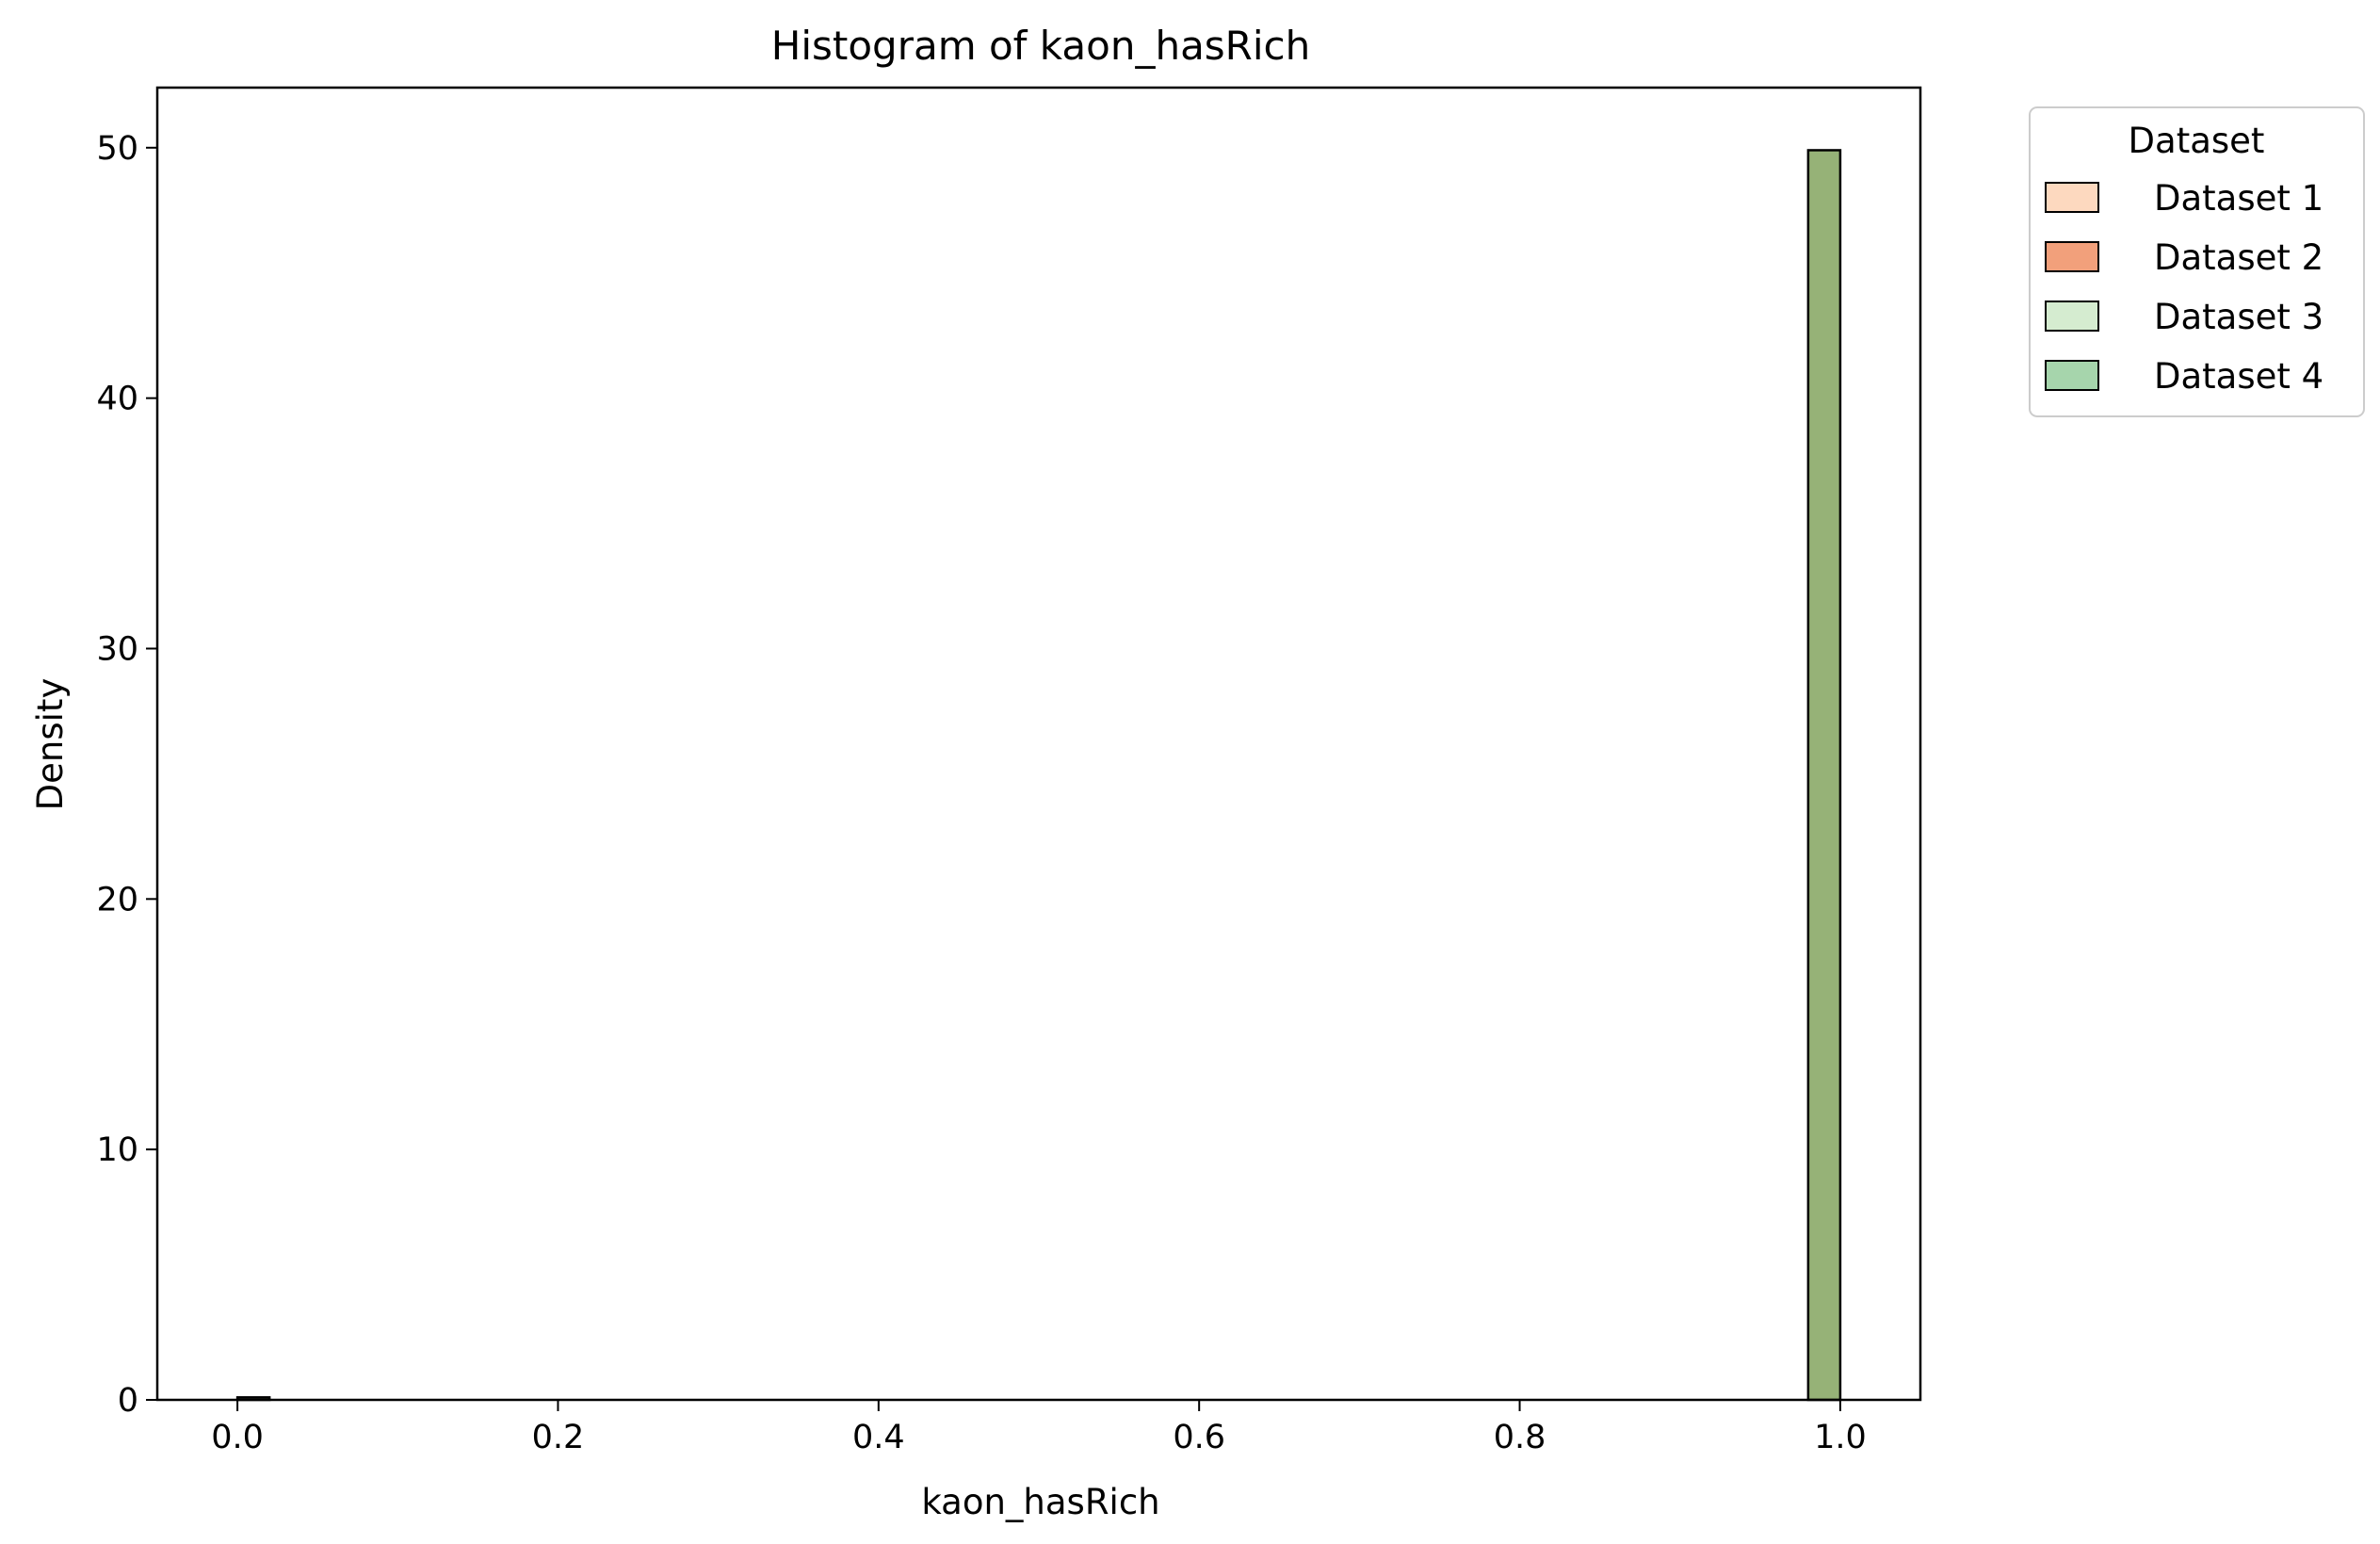 The height and width of the screenshot is (1544, 2380). What do you see at coordinates (117, 399) in the screenshot?
I see `y-tick-label: 40` at bounding box center [117, 399].